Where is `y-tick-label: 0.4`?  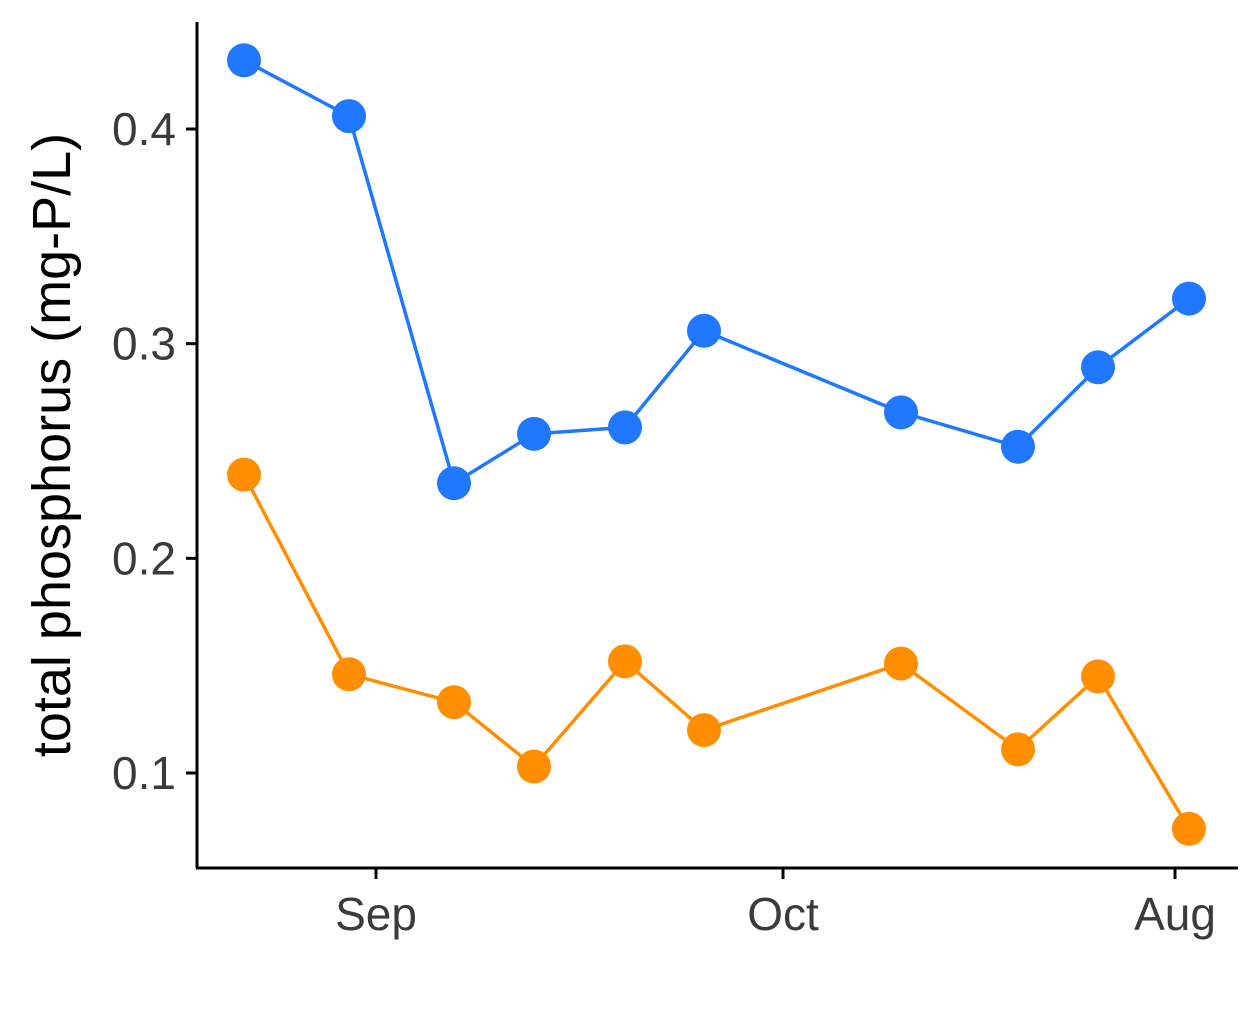
y-tick-label: 0.4 is located at coordinates (144, 129).